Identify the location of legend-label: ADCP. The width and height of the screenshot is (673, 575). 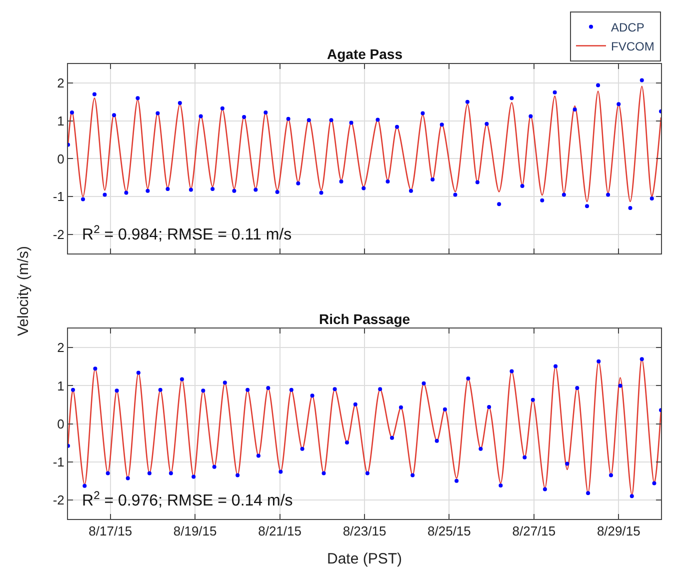
(627, 27).